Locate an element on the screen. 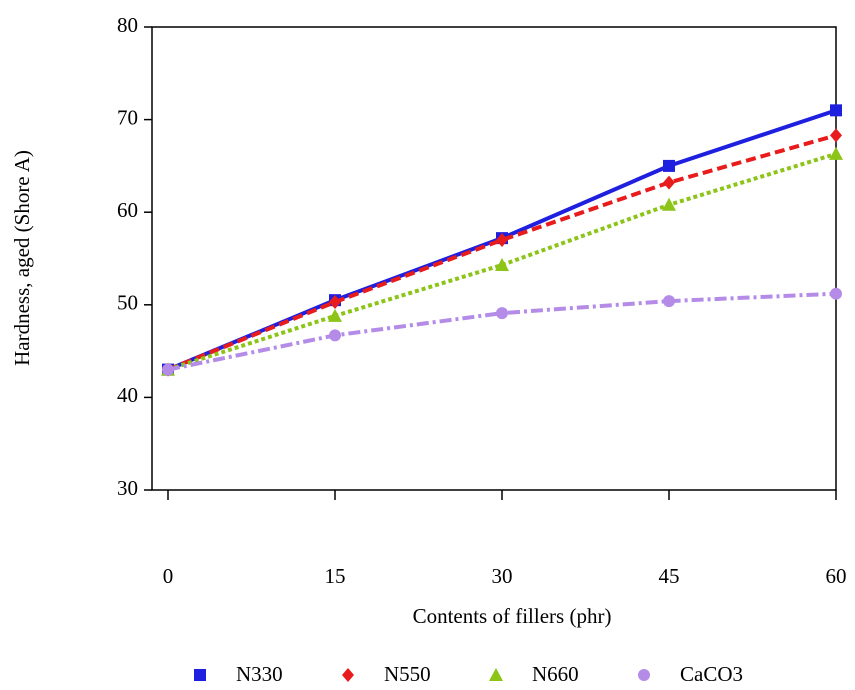 The width and height of the screenshot is (855, 690). series is located at coordinates (502, 331).